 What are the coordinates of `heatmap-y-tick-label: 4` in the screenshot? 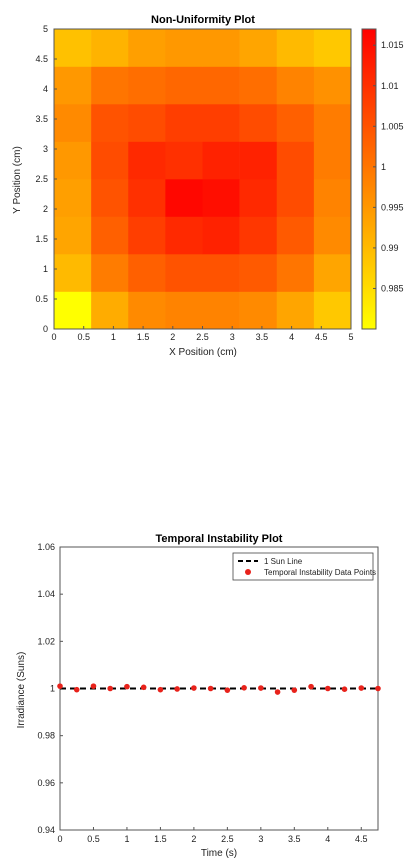 It's located at (45, 89).